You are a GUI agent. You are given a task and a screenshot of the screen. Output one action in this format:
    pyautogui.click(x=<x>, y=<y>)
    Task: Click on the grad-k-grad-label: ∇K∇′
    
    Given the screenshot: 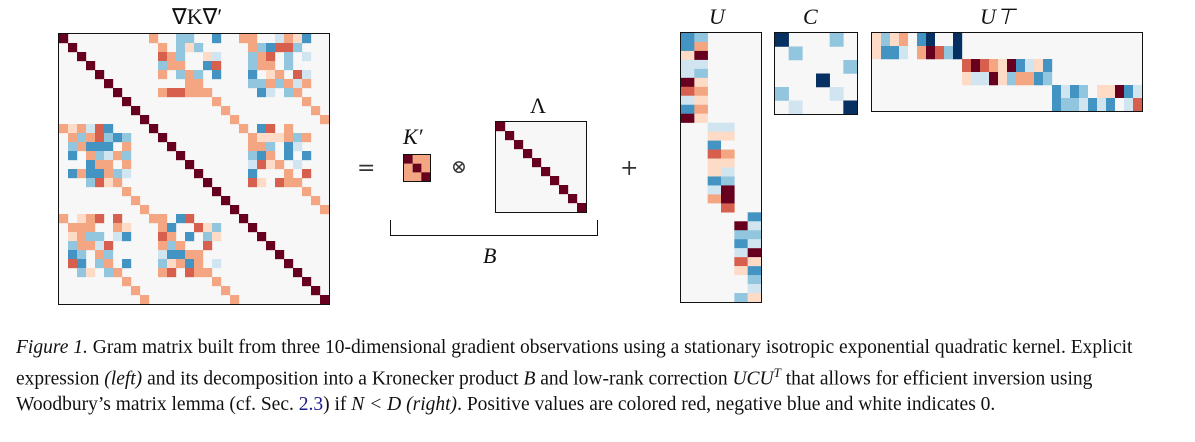 What is the action you would take?
    pyautogui.click(x=197, y=16)
    